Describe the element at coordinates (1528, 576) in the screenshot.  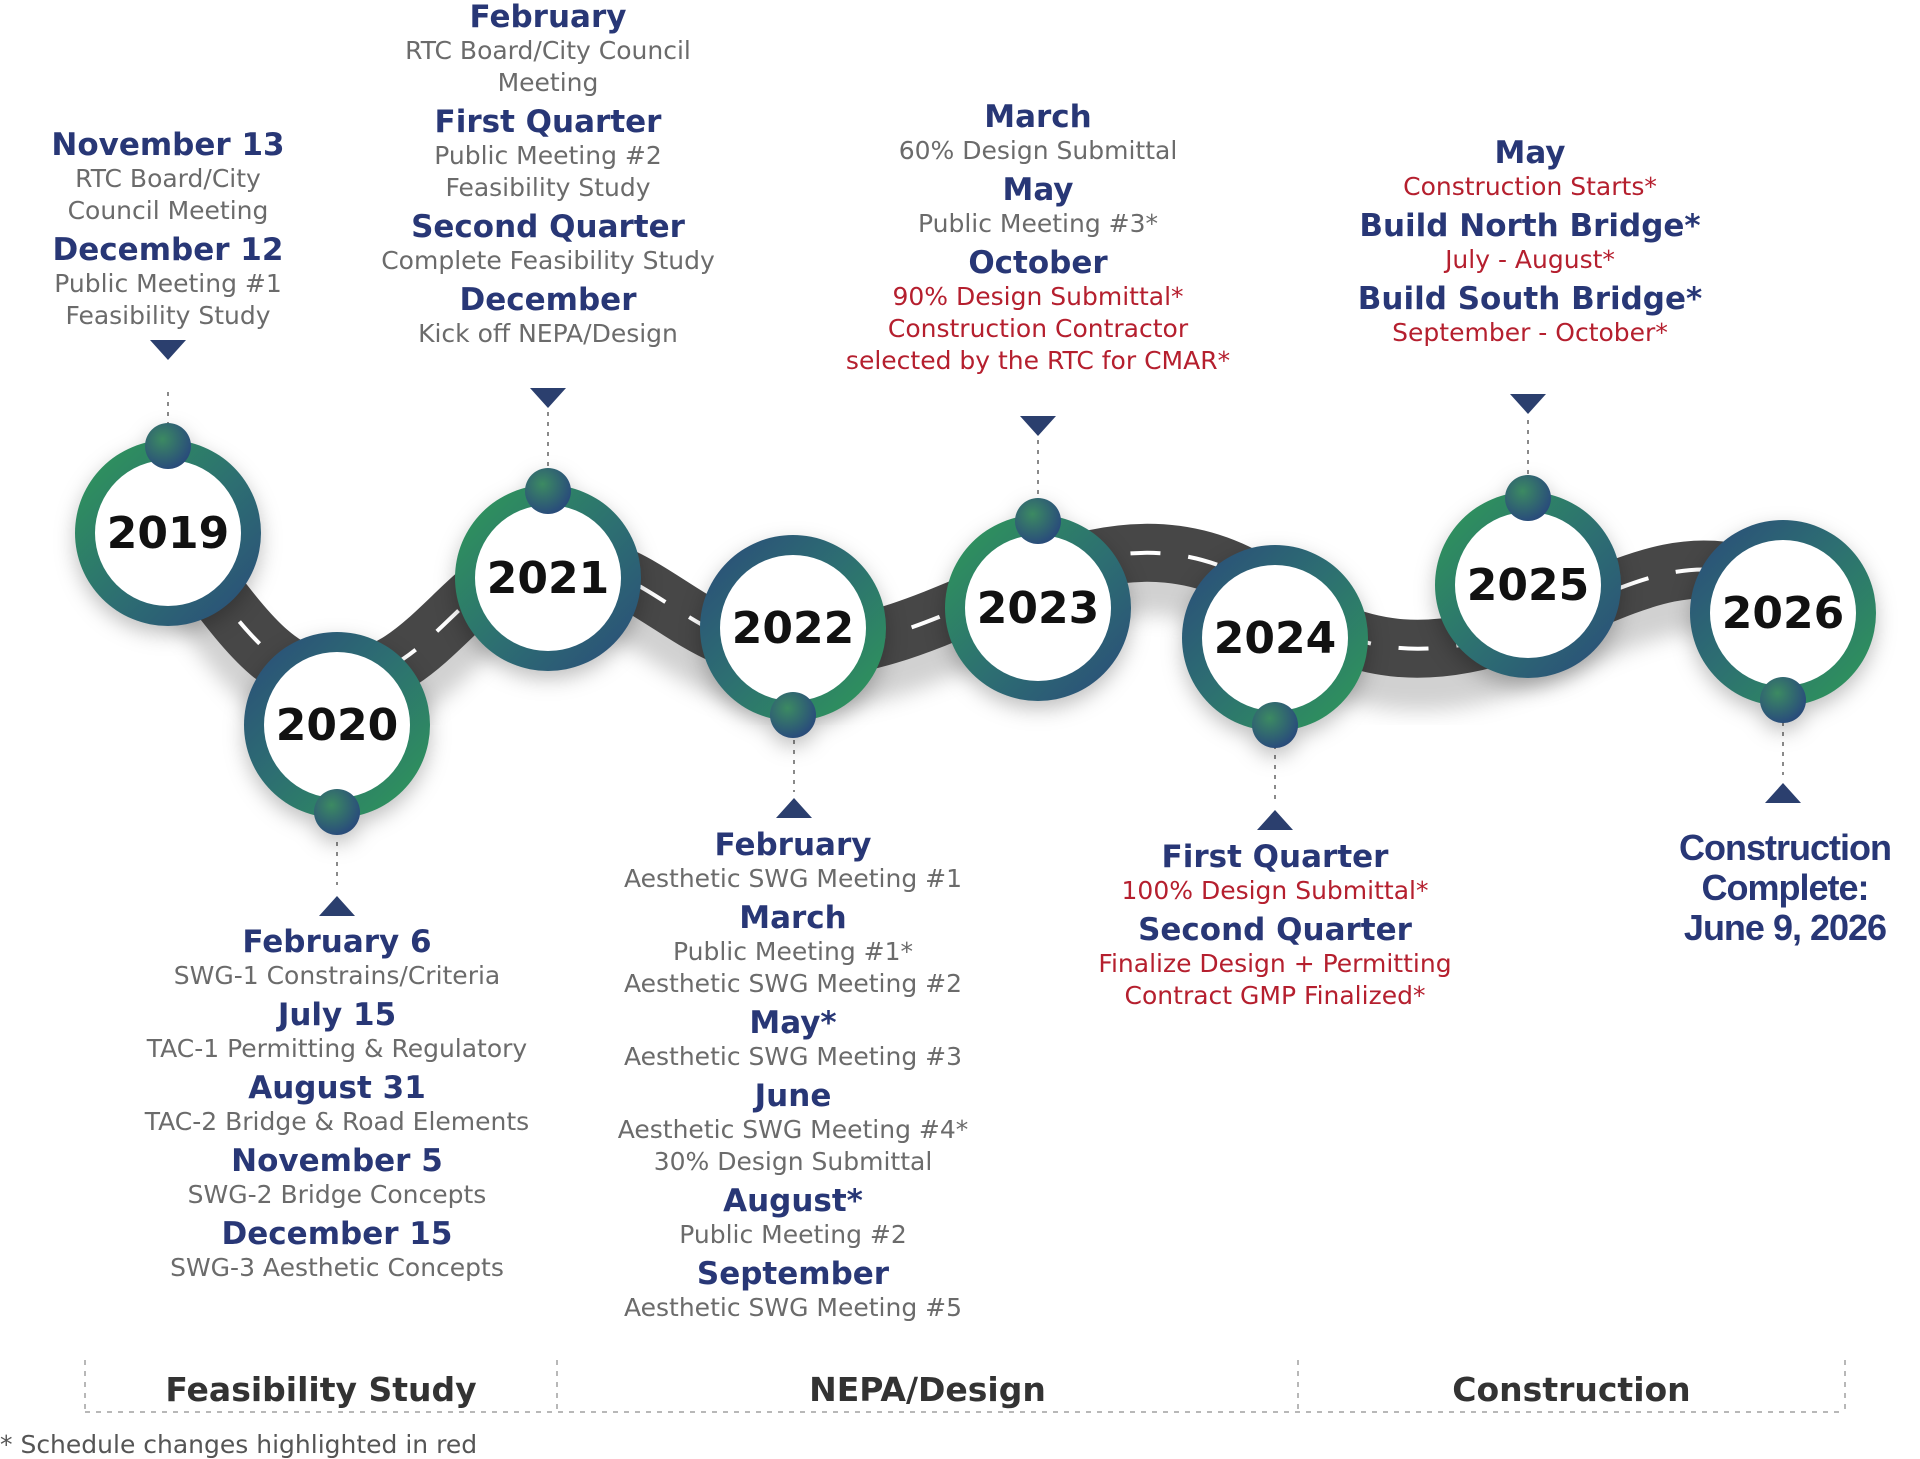
I see `year-marker-2025: 2025` at that location.